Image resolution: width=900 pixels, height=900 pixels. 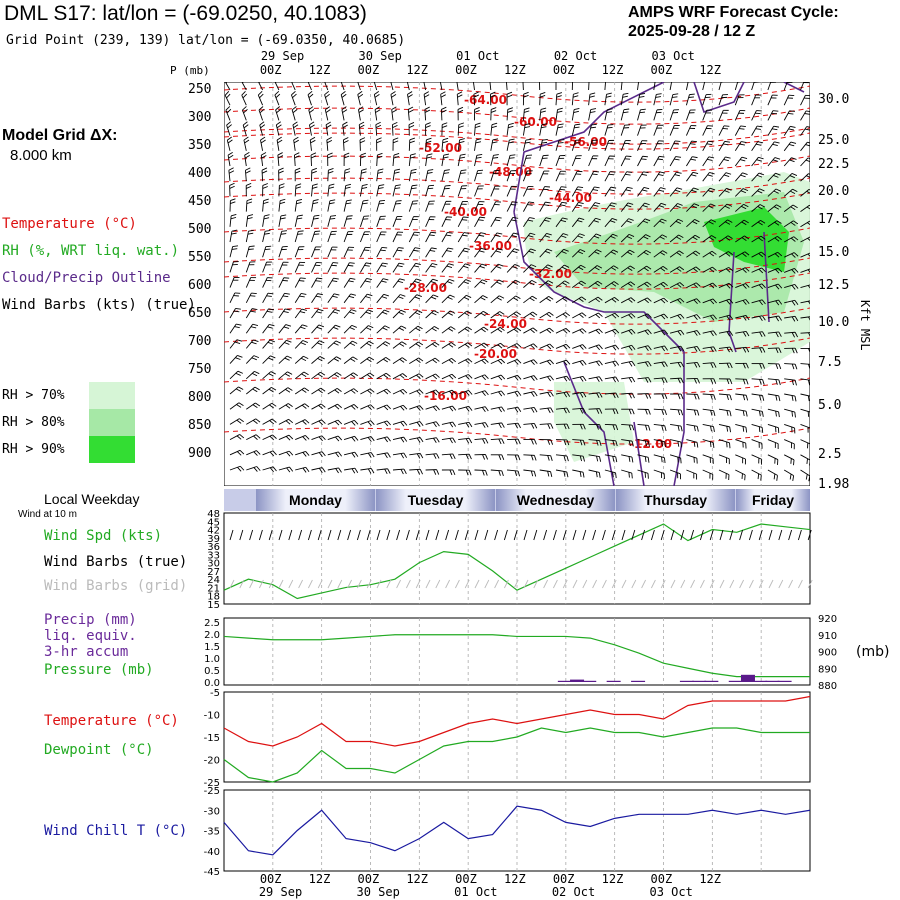 What do you see at coordinates (200, 173) in the screenshot?
I see `pressure-tick-label: 400` at bounding box center [200, 173].